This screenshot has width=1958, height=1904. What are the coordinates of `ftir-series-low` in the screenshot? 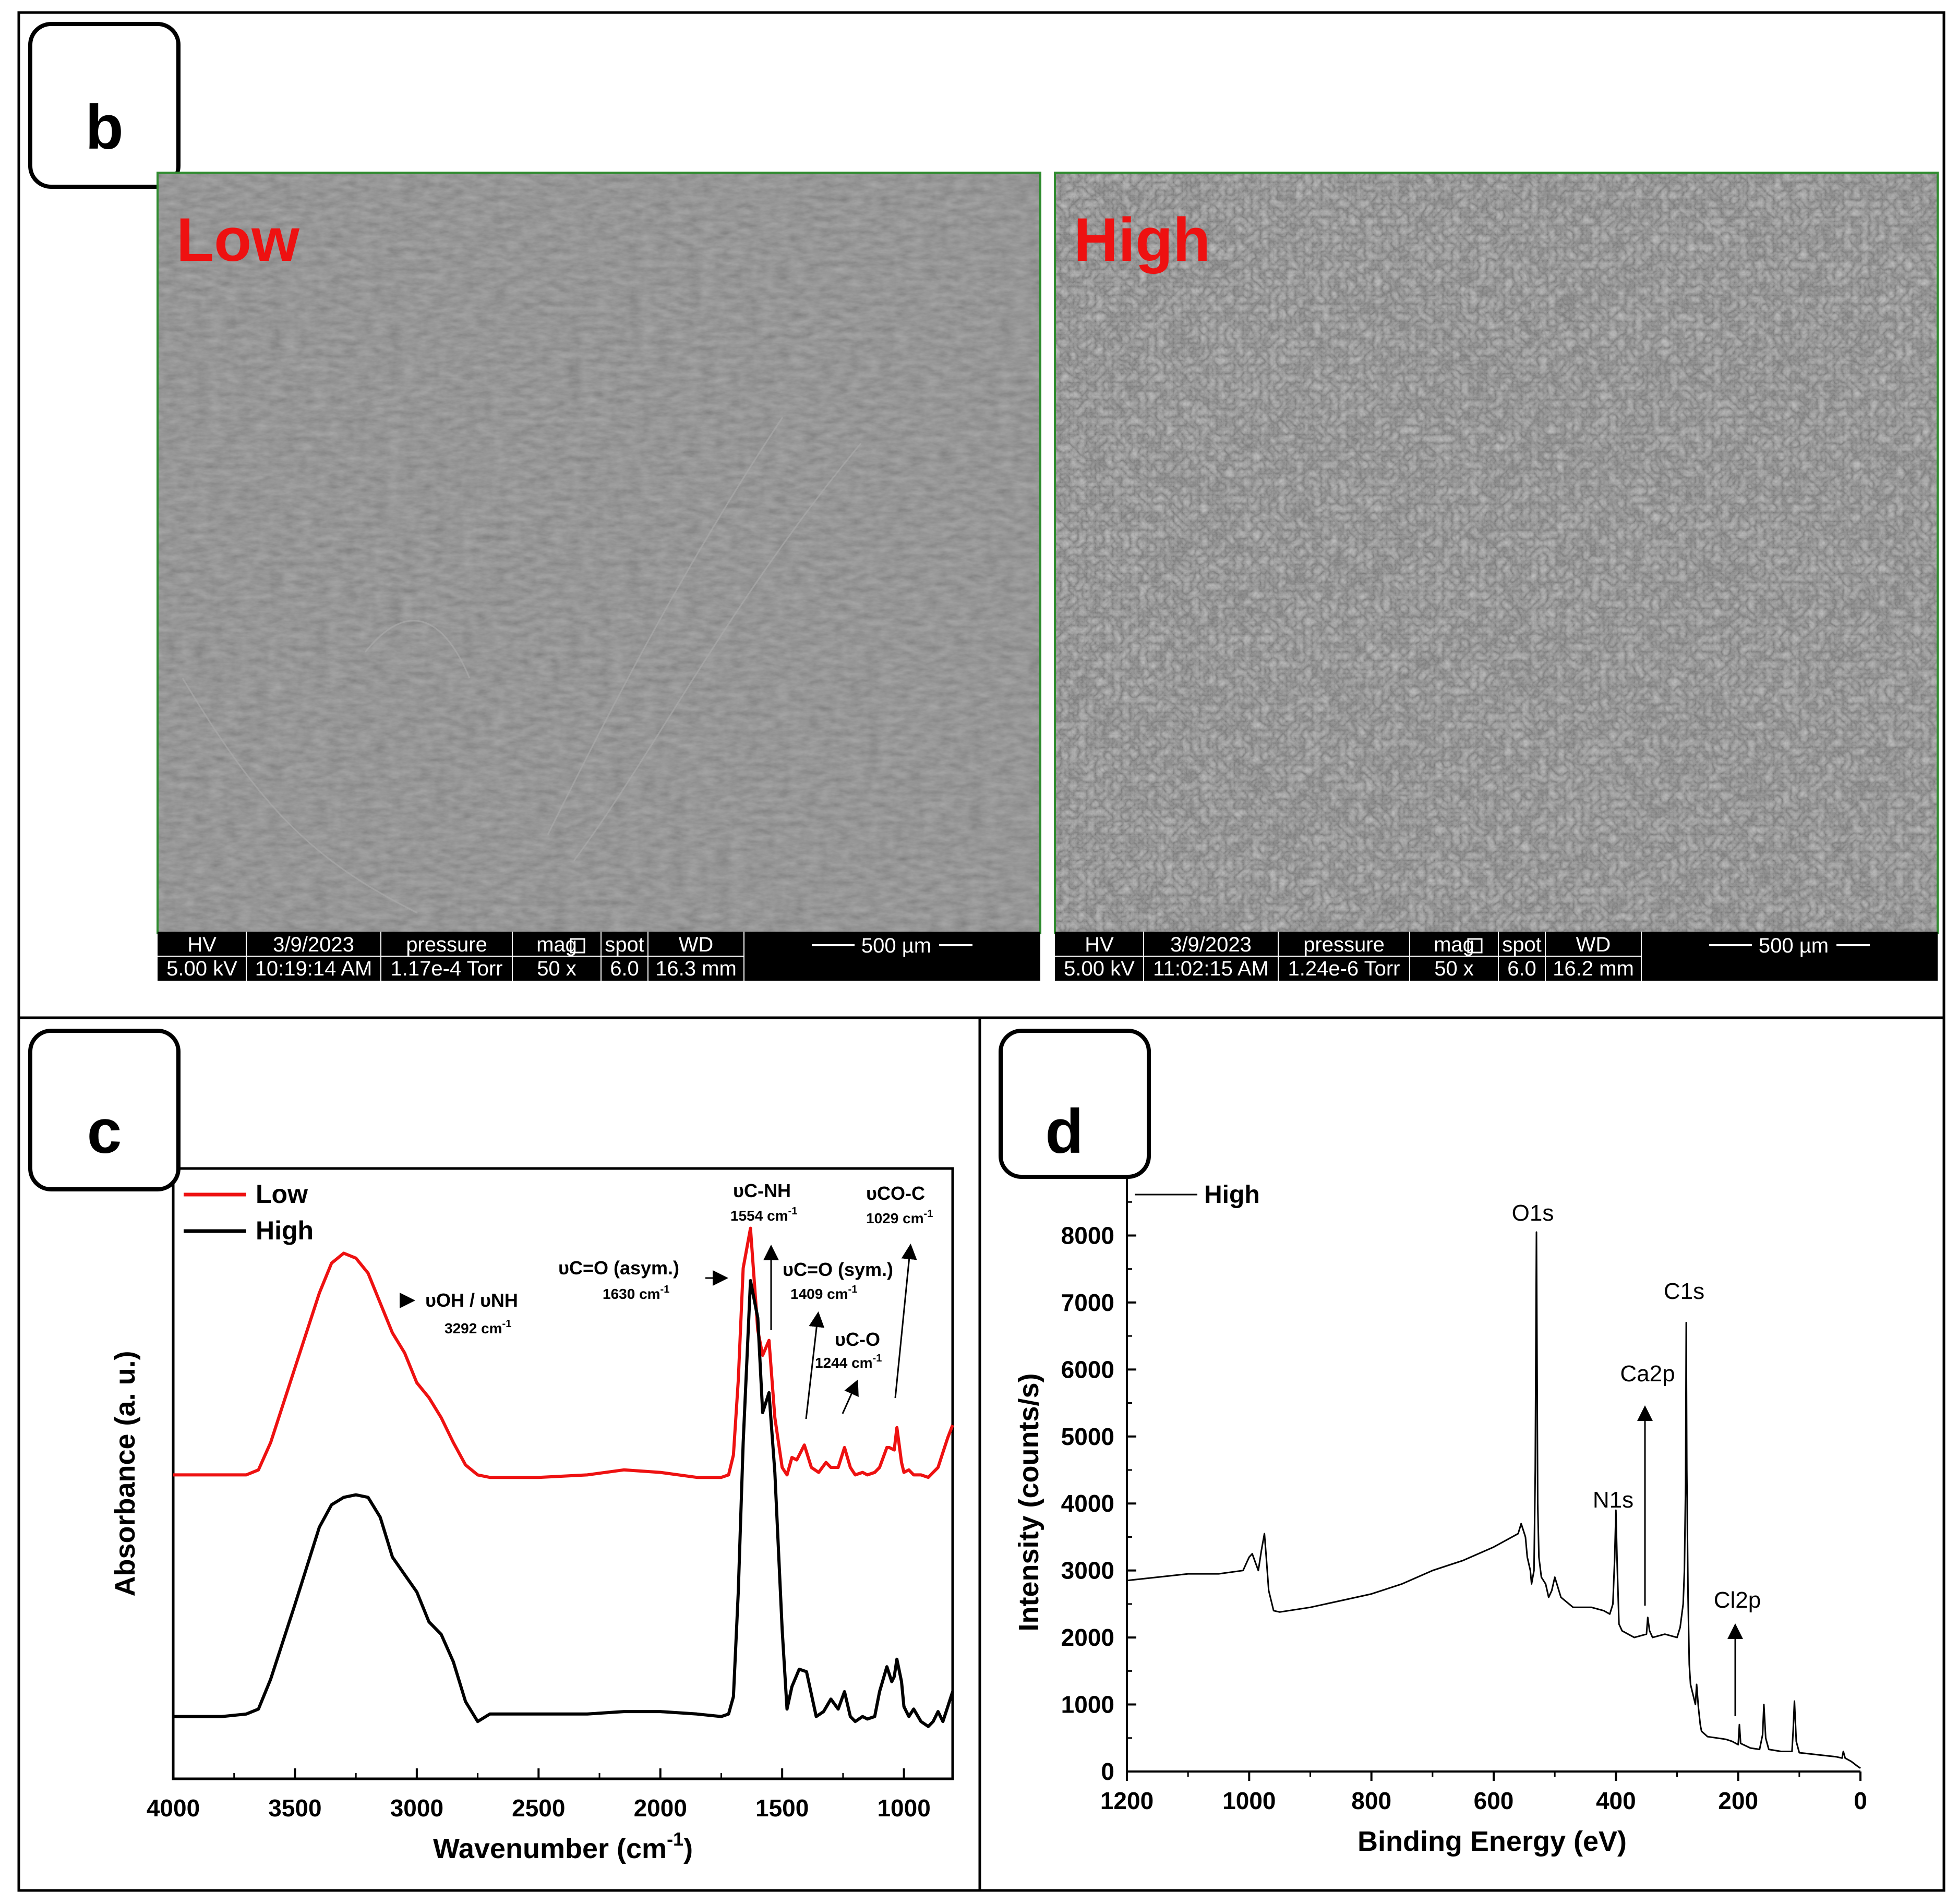 It's located at (564, 1353).